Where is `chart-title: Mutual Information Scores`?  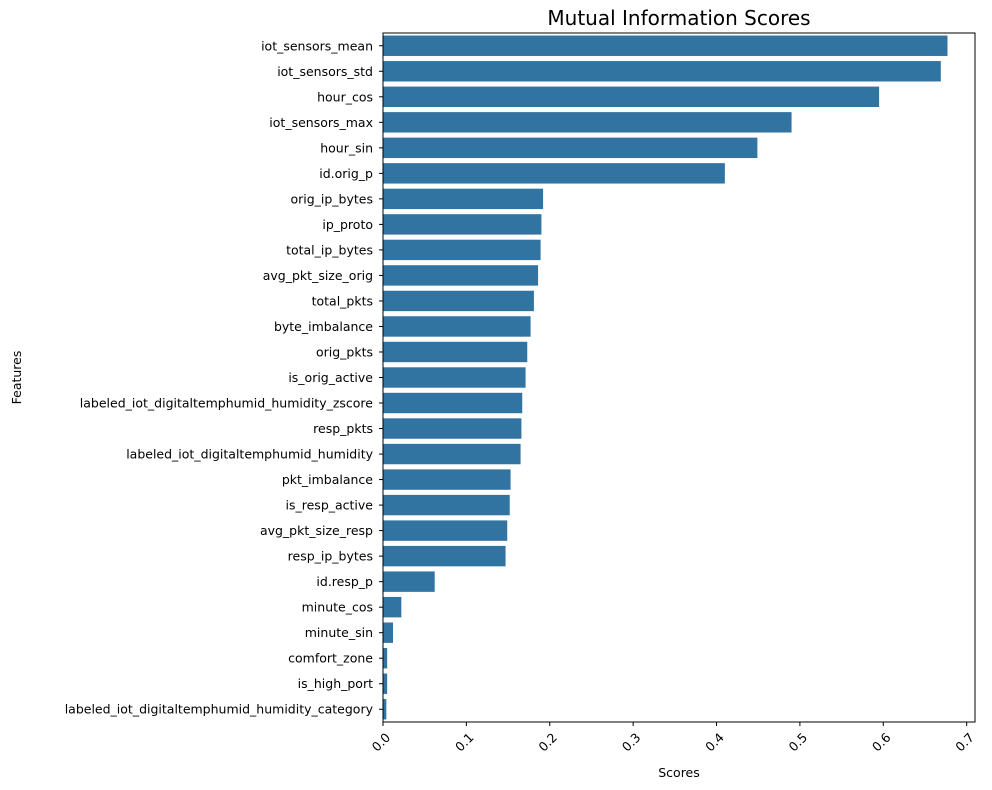 chart-title: Mutual Information Scores is located at coordinates (678, 18).